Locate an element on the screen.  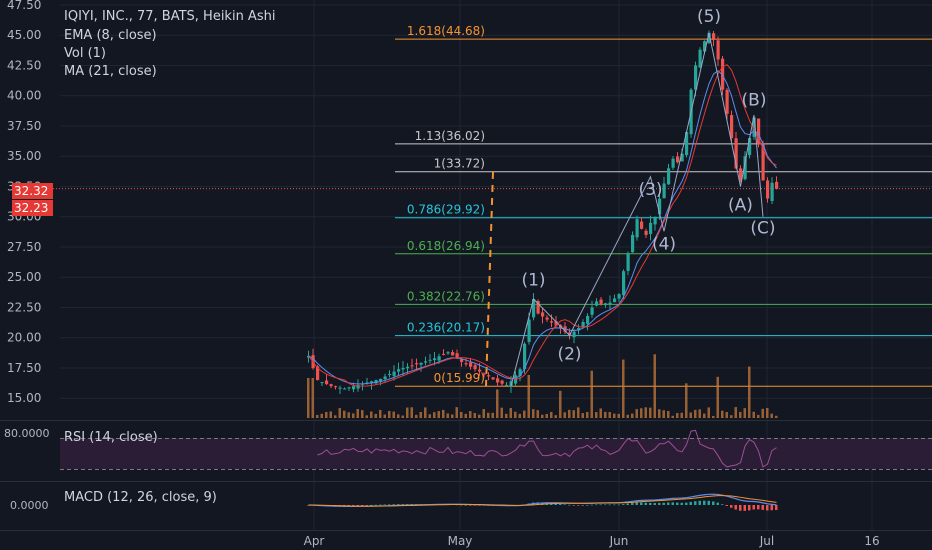
wave-label: (A) is located at coordinates (740, 206).